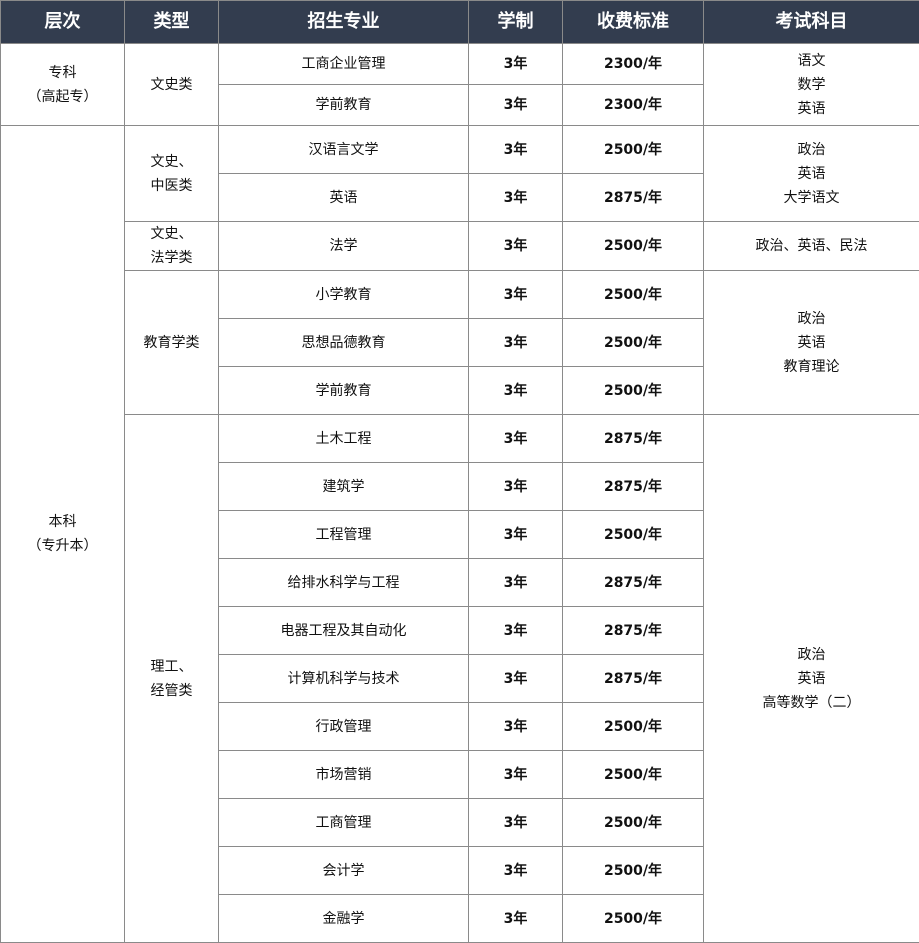 Image resolution: width=919 pixels, height=943 pixels. I want to click on header-years: 学制, so click(516, 22).